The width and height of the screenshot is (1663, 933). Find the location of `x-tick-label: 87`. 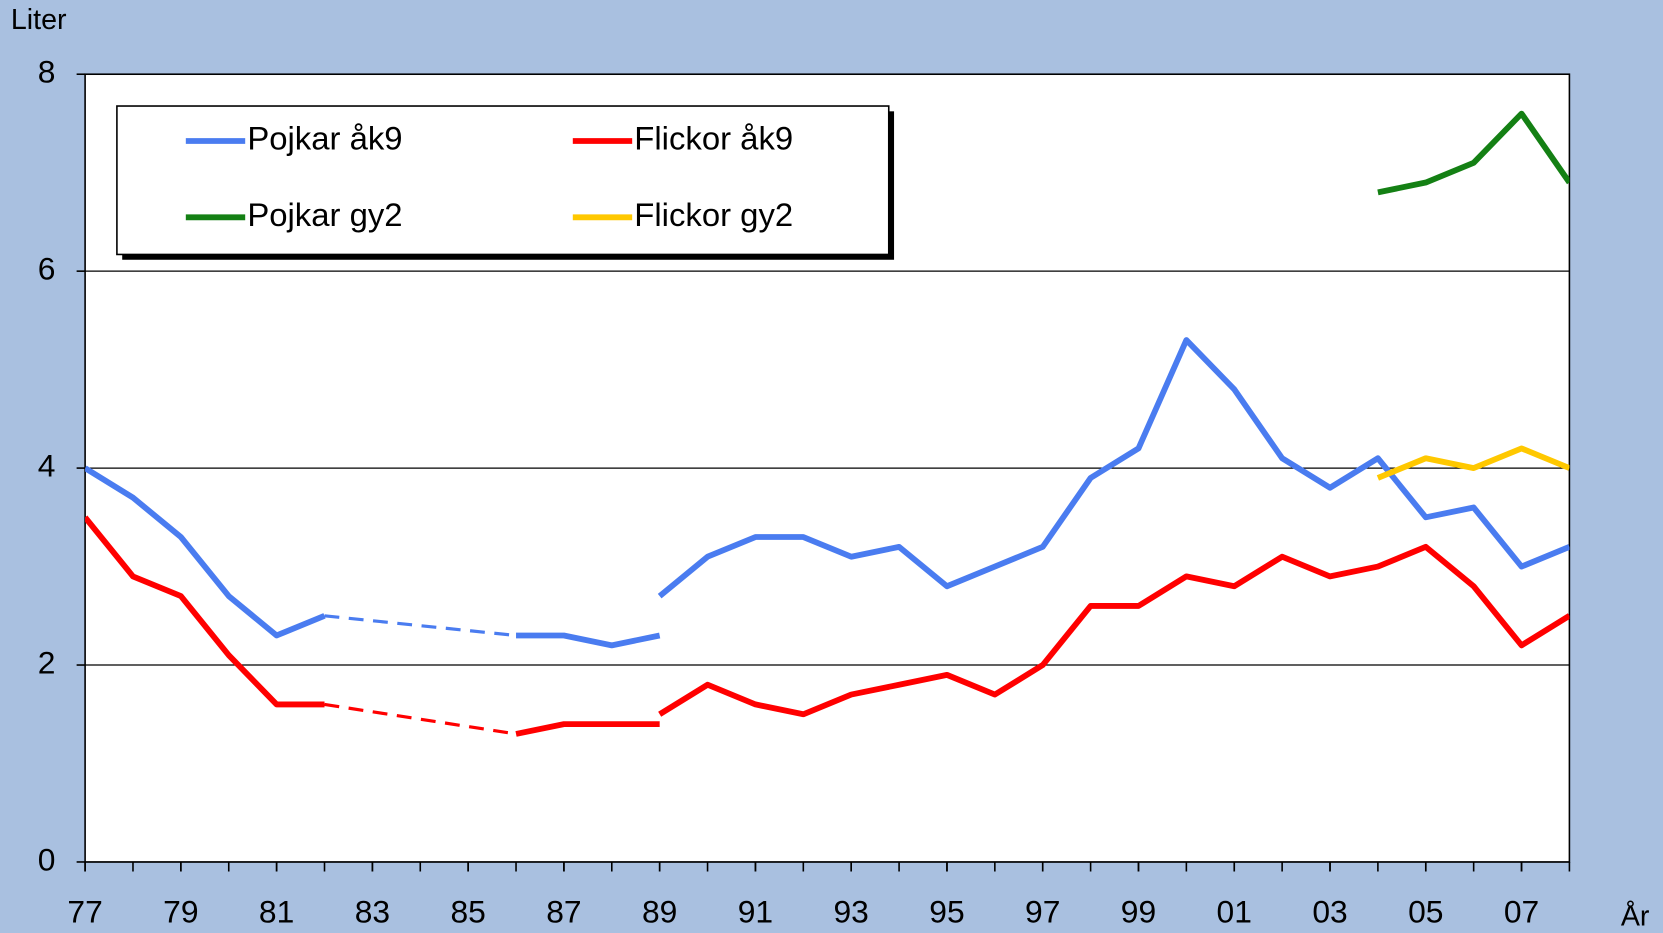

x-tick-label: 87 is located at coordinates (563, 911).